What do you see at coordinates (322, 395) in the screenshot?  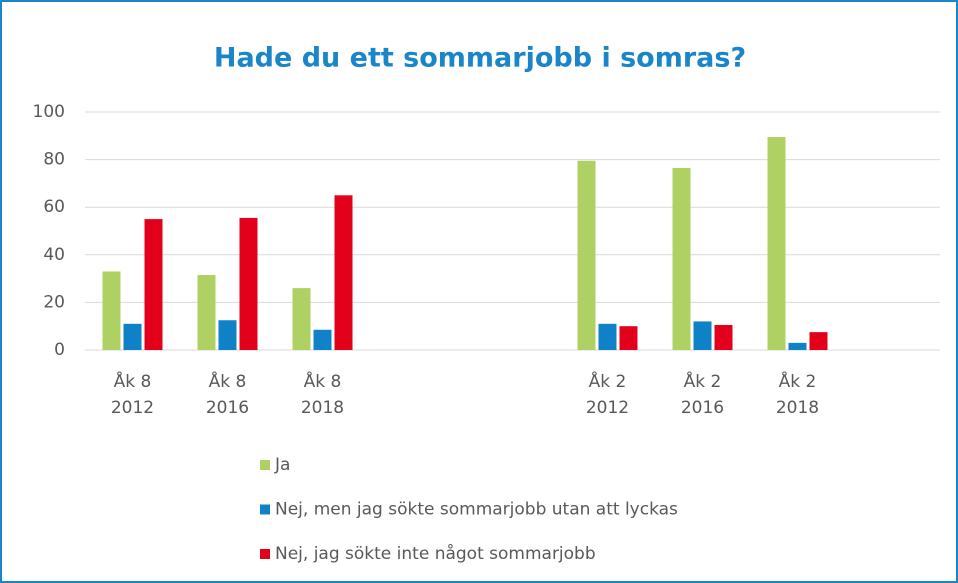 I see `x-tick-label: Åk 8 2018` at bounding box center [322, 395].